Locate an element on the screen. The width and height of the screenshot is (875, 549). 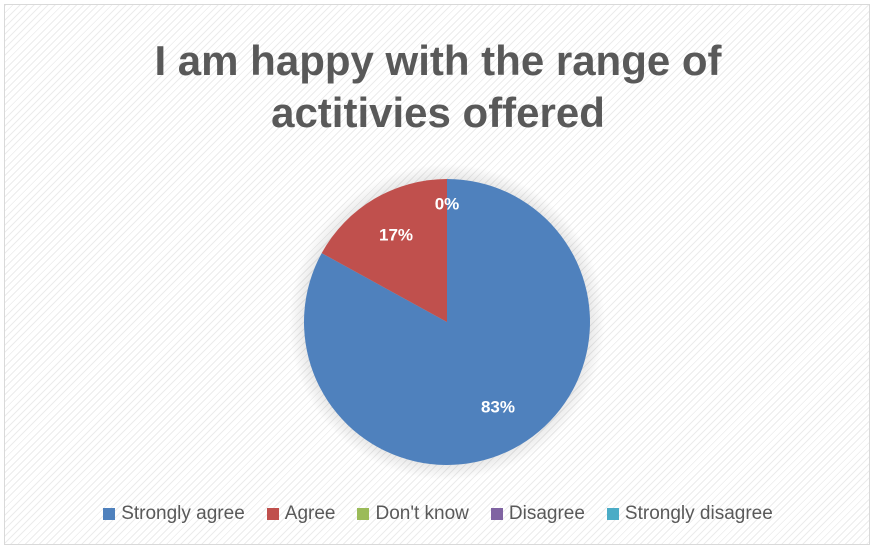
pie-slice-labels: 83% 17% 0% is located at coordinates (447, 305).